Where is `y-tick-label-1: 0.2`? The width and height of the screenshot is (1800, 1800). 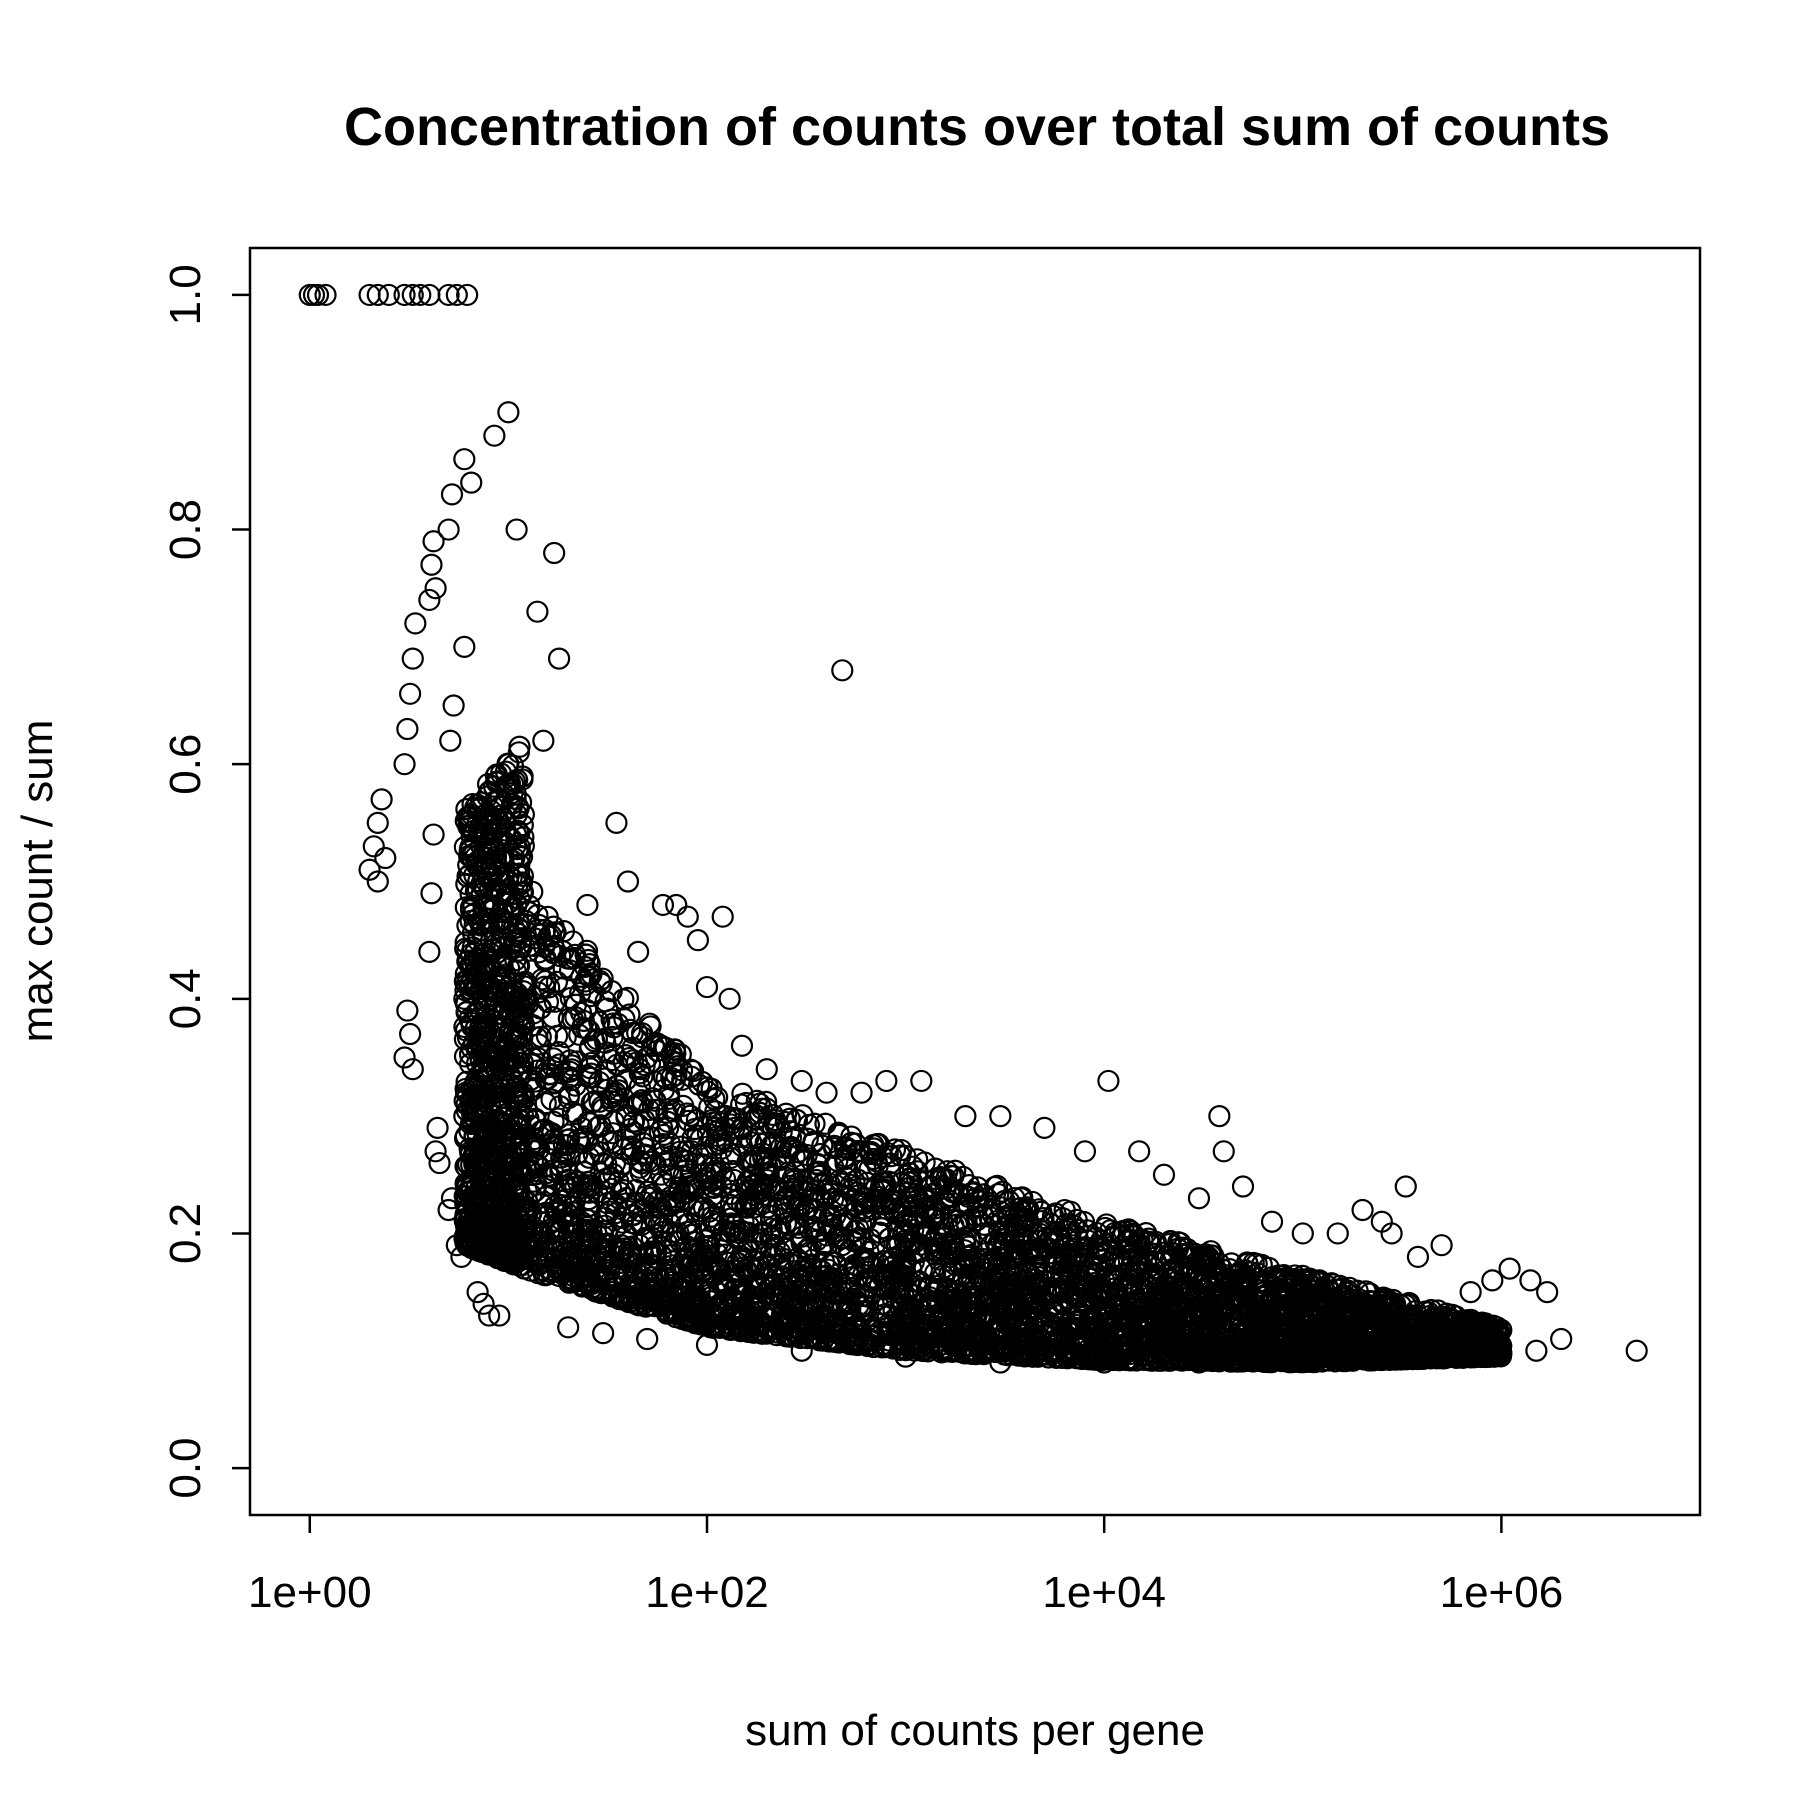
y-tick-label-1: 0.2 is located at coordinates (185, 1233).